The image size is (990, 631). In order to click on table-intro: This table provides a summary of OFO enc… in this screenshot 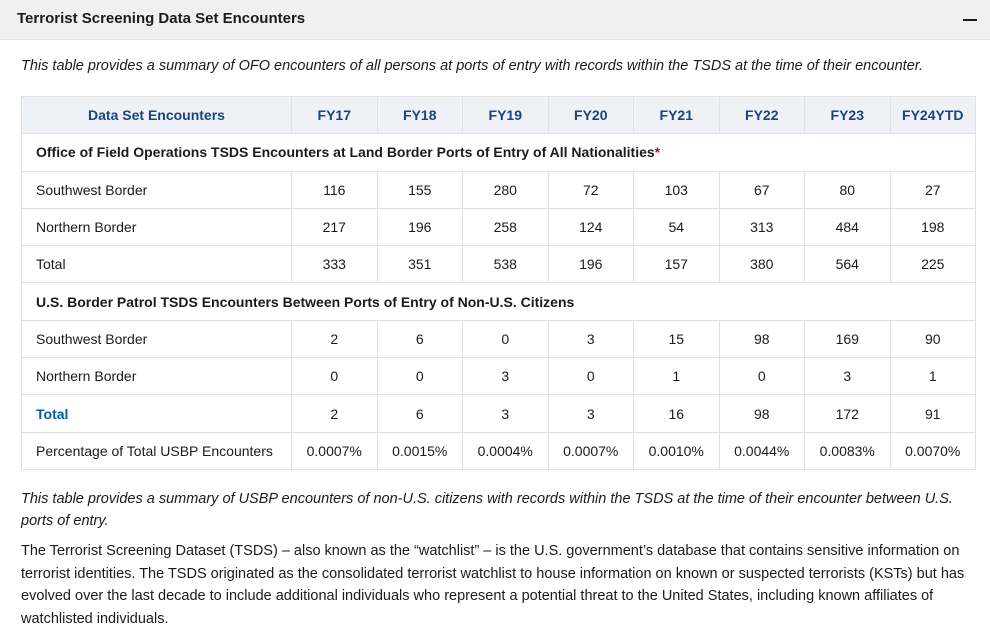, I will do `click(472, 66)`.